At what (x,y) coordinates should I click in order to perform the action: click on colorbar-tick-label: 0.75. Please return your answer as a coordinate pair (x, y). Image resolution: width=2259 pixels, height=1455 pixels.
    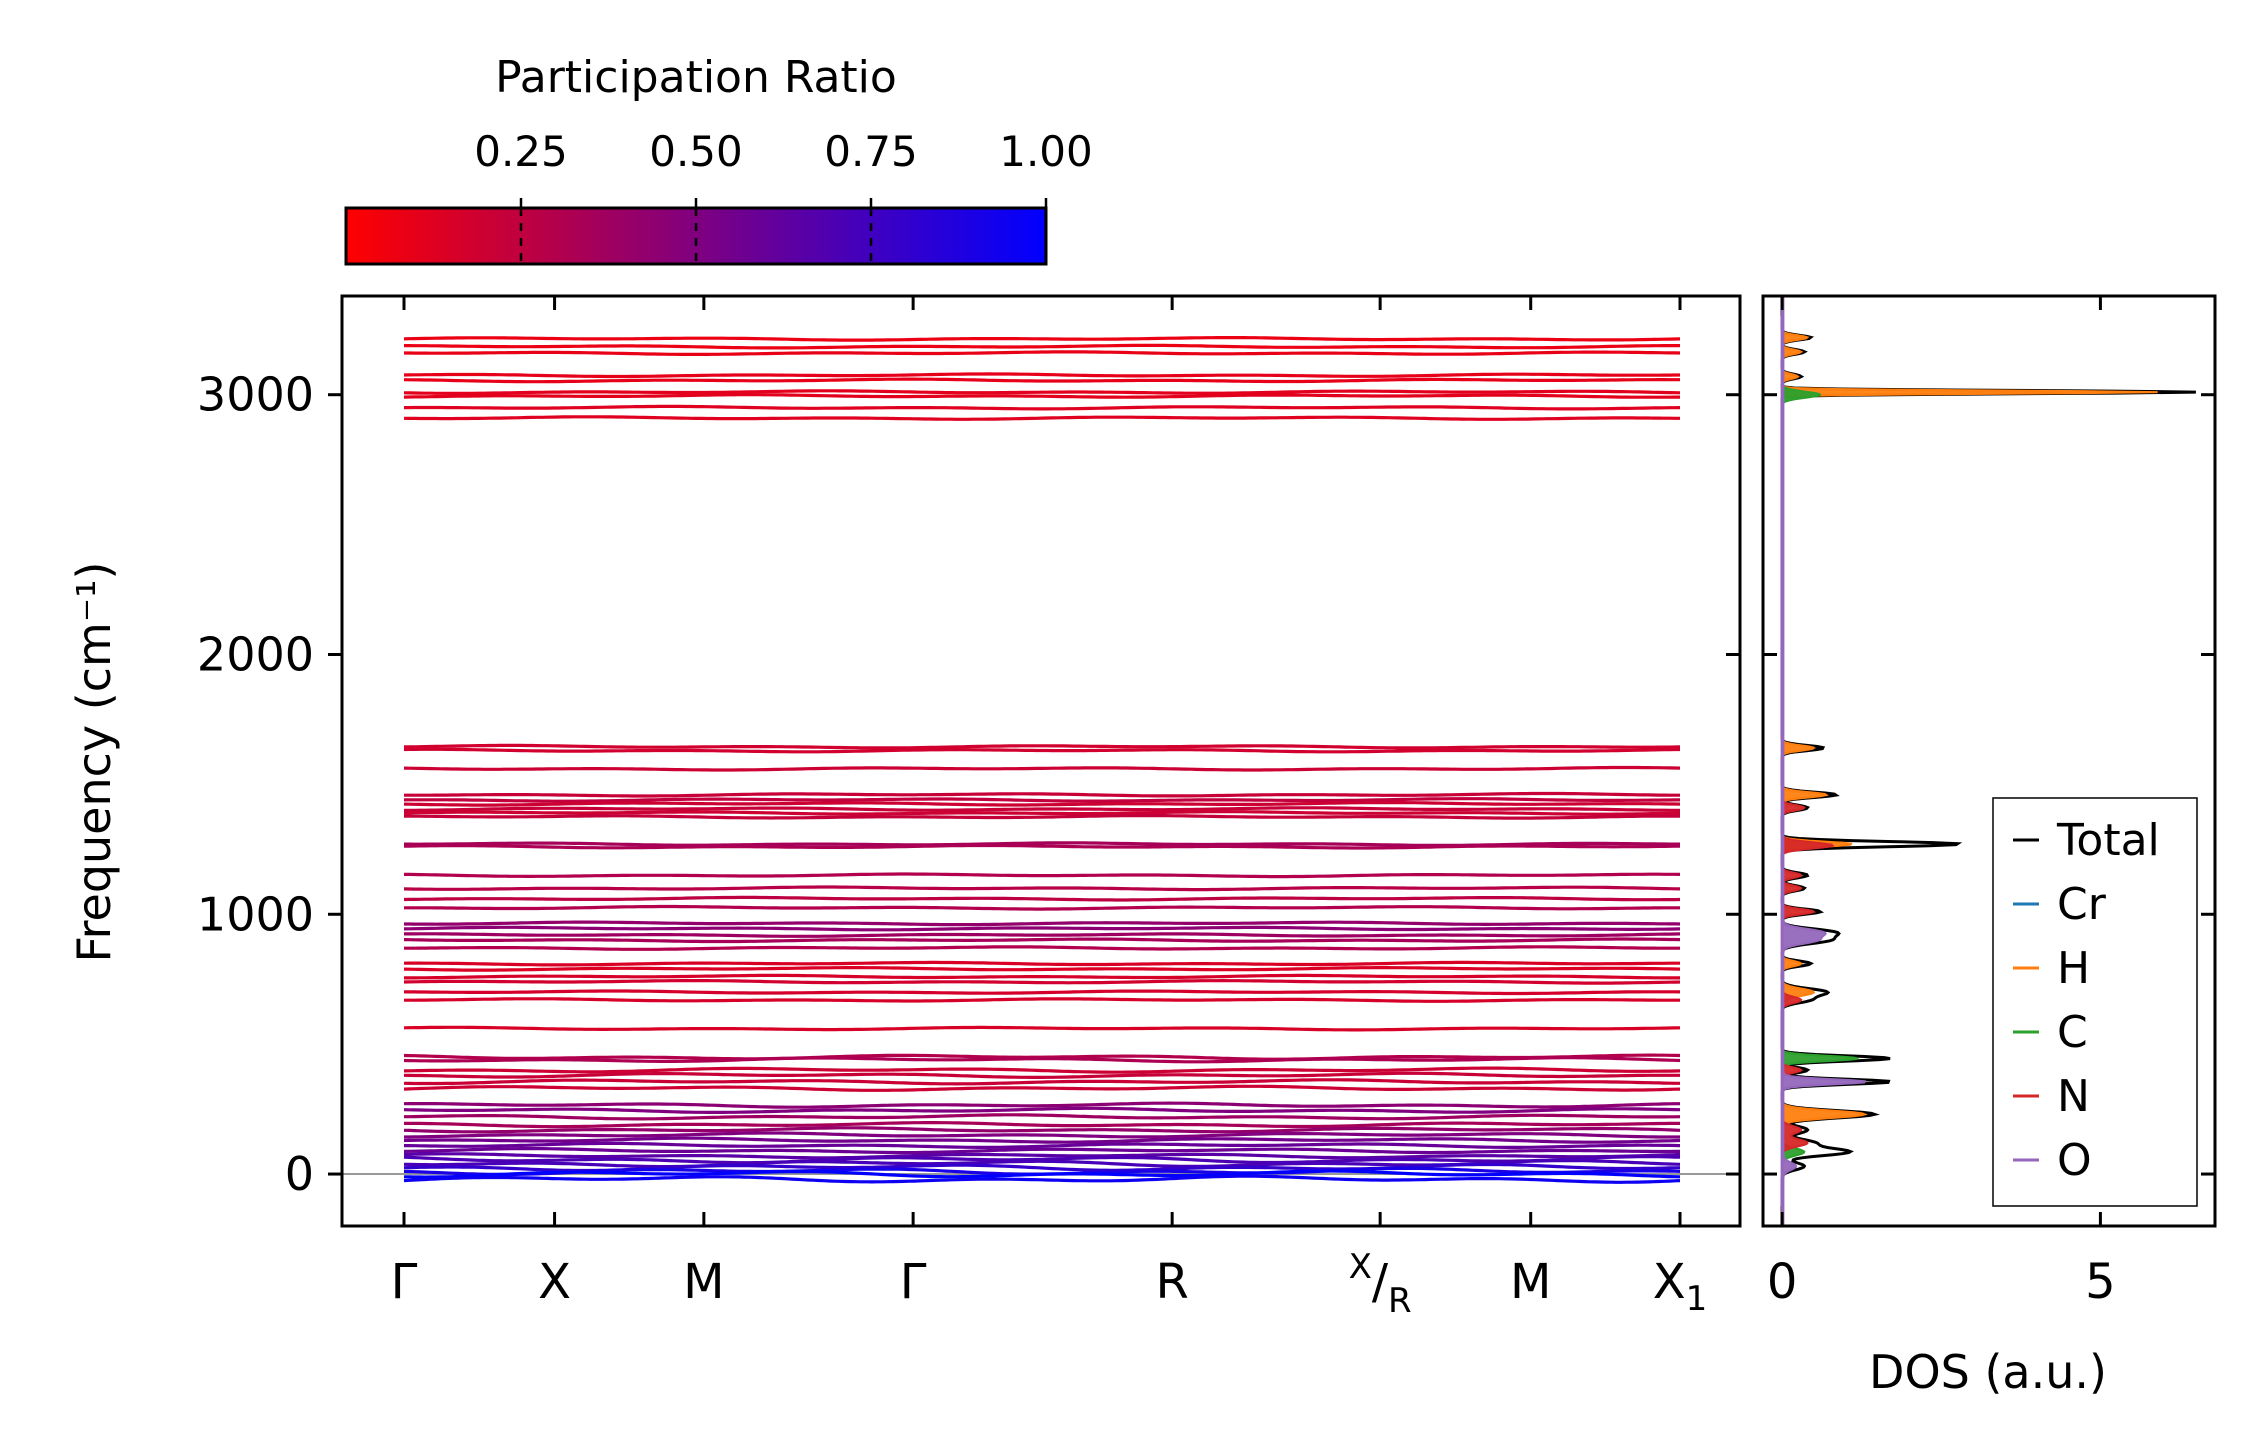
    Looking at the image, I should click on (871, 151).